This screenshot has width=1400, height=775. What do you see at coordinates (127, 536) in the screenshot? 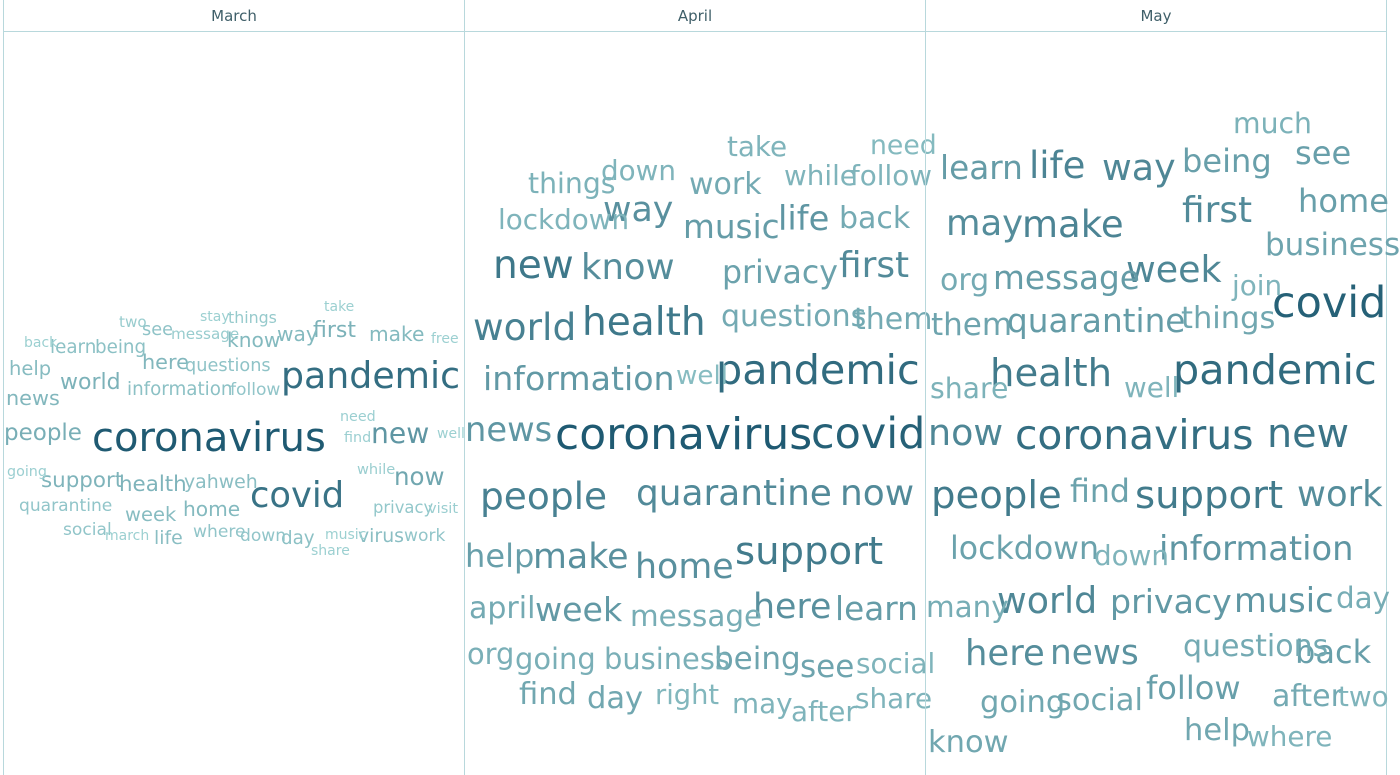
I see `word-march: march` at bounding box center [127, 536].